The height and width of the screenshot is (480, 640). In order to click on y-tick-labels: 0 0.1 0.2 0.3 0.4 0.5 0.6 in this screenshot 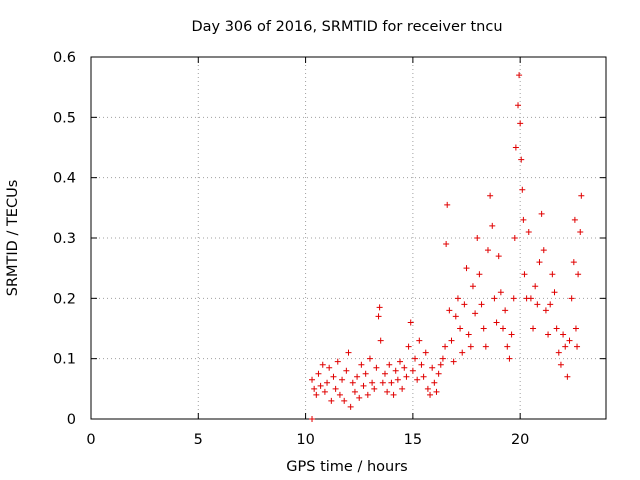, I will do `click(64, 239)`.